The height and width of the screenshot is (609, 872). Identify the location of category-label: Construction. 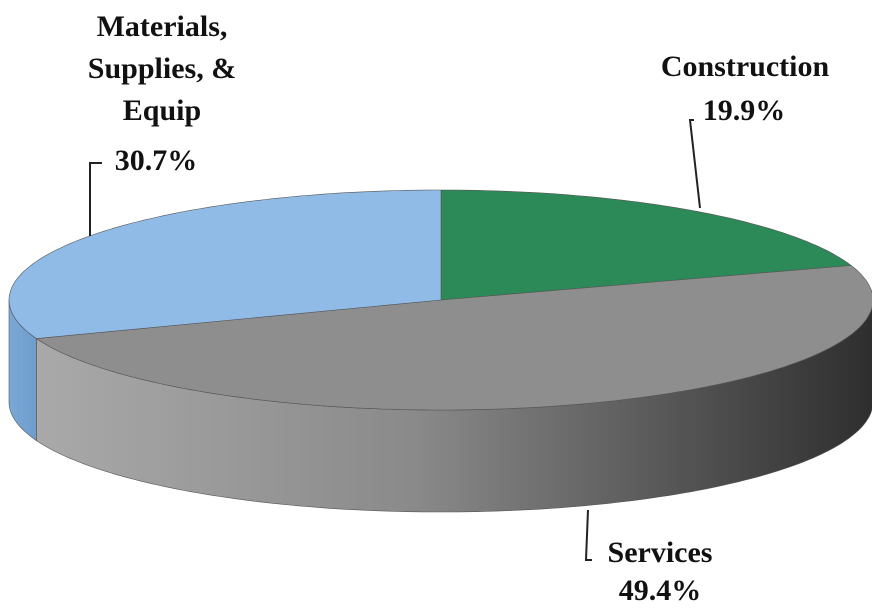
(745, 66).